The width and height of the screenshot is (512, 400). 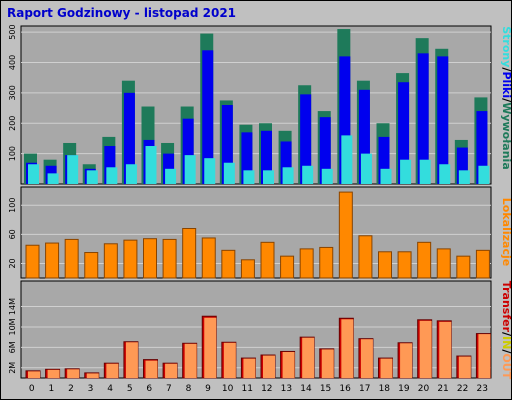 I want to click on bar-wywołania-16, so click(x=347, y=159).